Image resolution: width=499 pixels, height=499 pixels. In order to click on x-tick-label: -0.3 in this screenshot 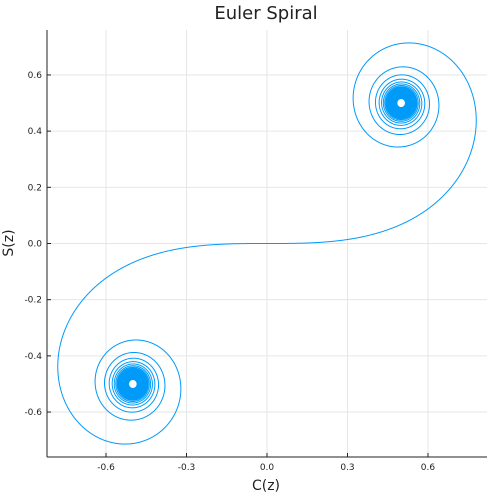, I will do `click(187, 468)`.